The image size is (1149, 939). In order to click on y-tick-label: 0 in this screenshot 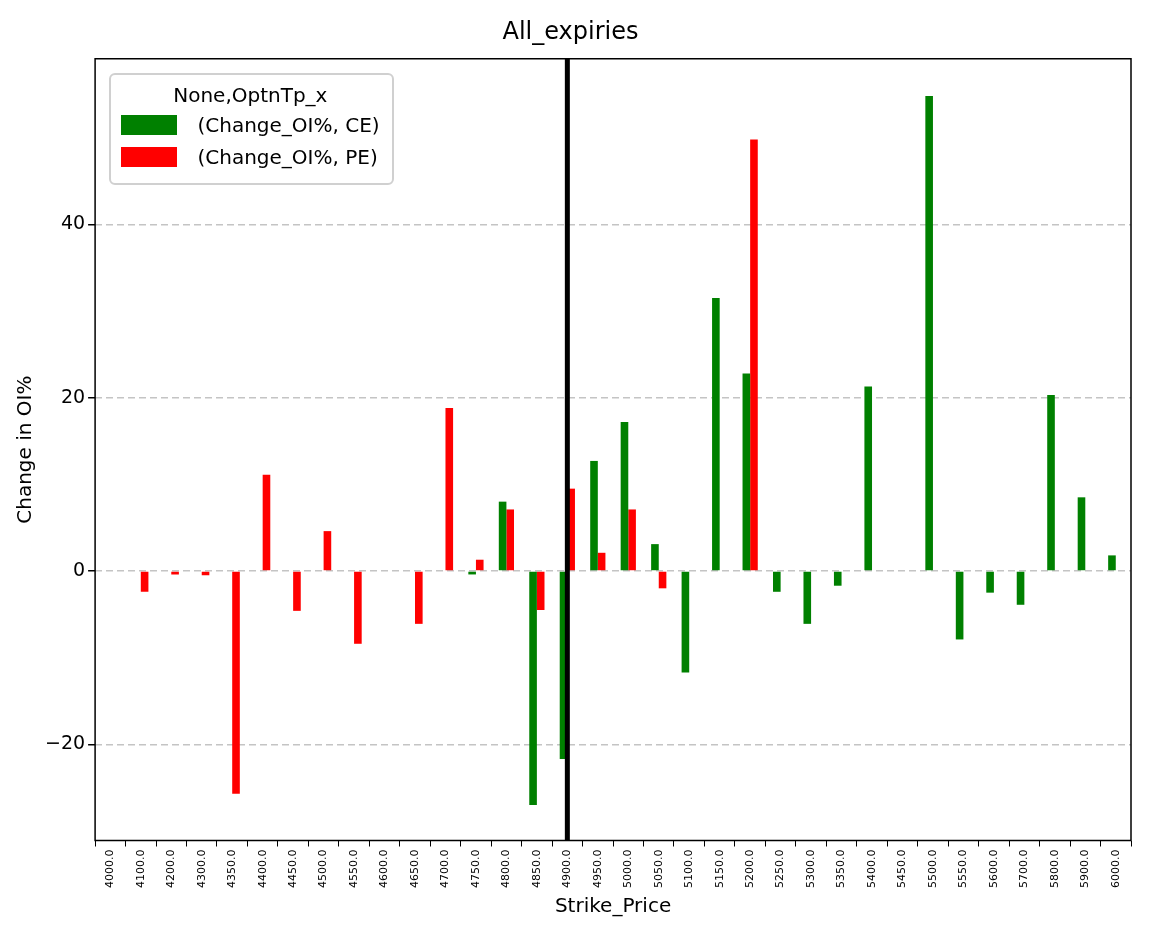, I will do `click(79, 568)`.